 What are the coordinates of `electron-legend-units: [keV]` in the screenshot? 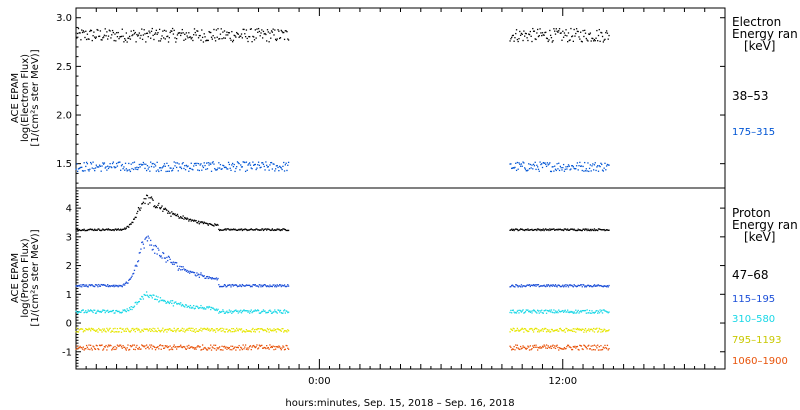 It's located at (759, 46).